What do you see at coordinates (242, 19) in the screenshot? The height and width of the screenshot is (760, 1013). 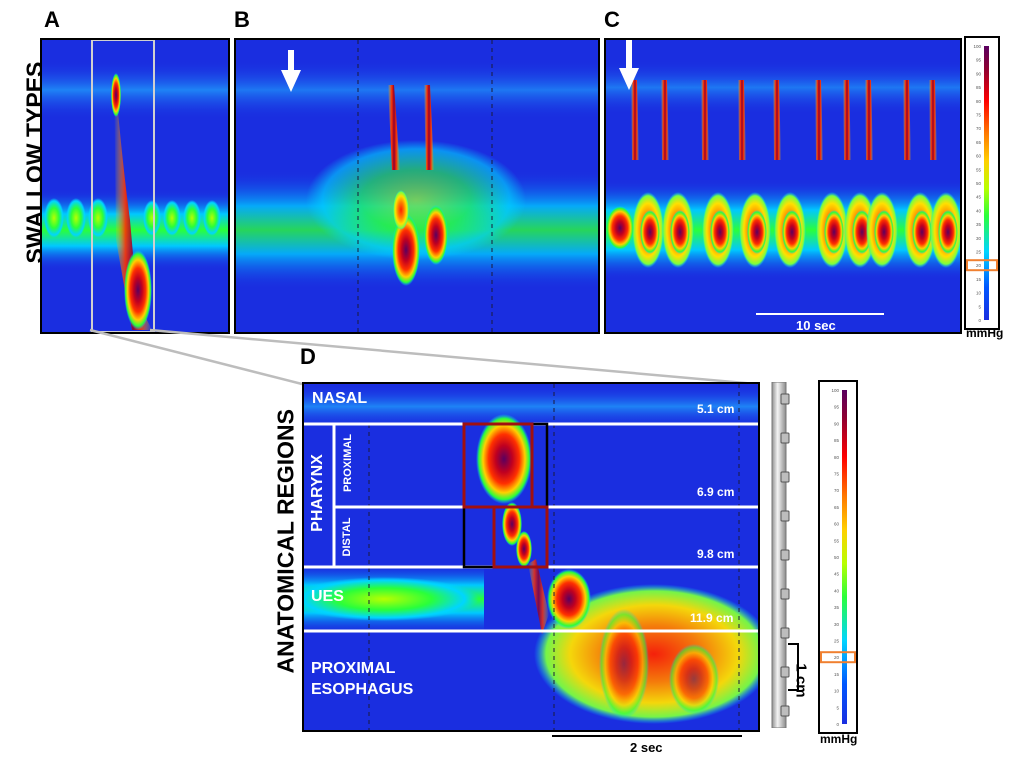 I see `panel-label-b: B` at bounding box center [242, 19].